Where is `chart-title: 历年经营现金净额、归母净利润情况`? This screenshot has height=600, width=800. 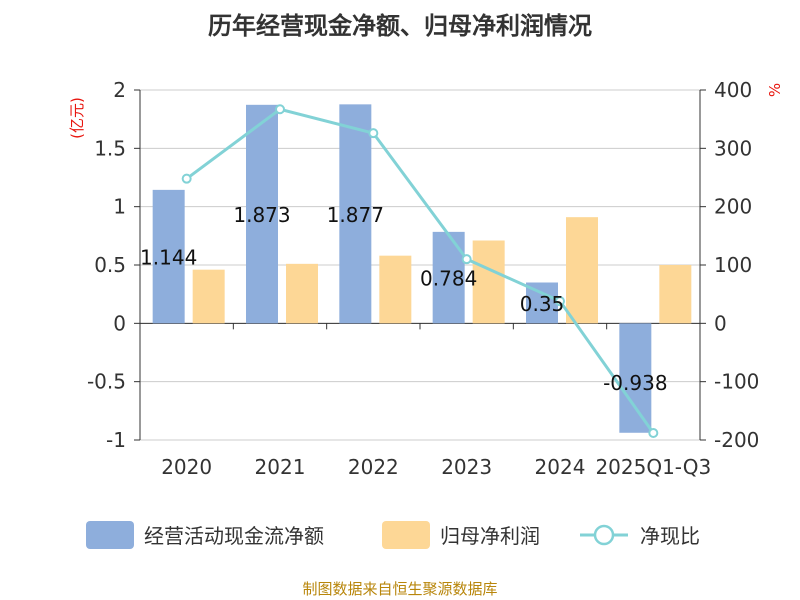
chart-title: 历年经营现金净额、归母净利润情况 is located at coordinates (400, 26).